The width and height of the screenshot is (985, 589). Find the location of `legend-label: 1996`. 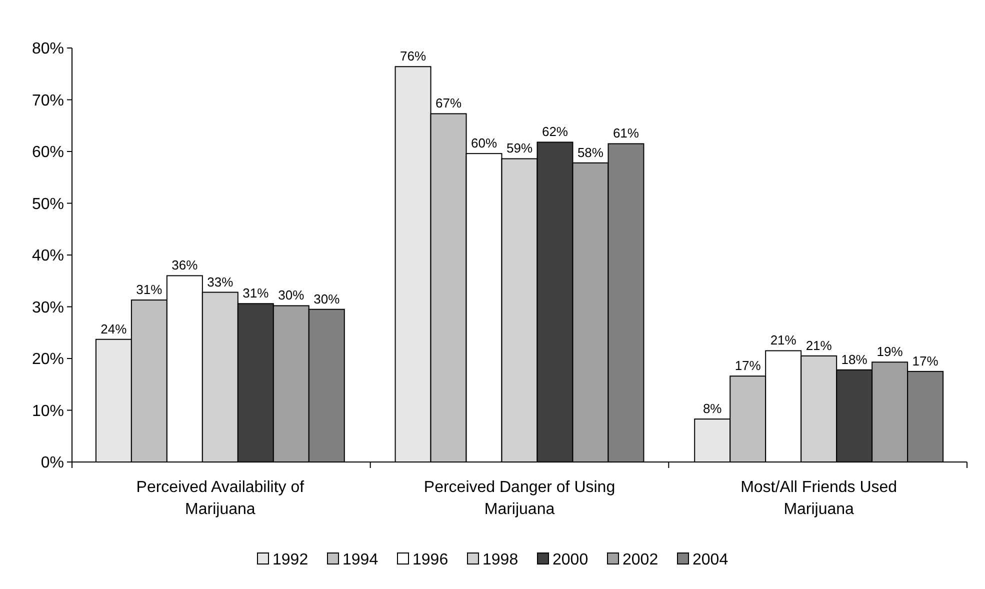

legend-label: 1996 is located at coordinates (430, 560).